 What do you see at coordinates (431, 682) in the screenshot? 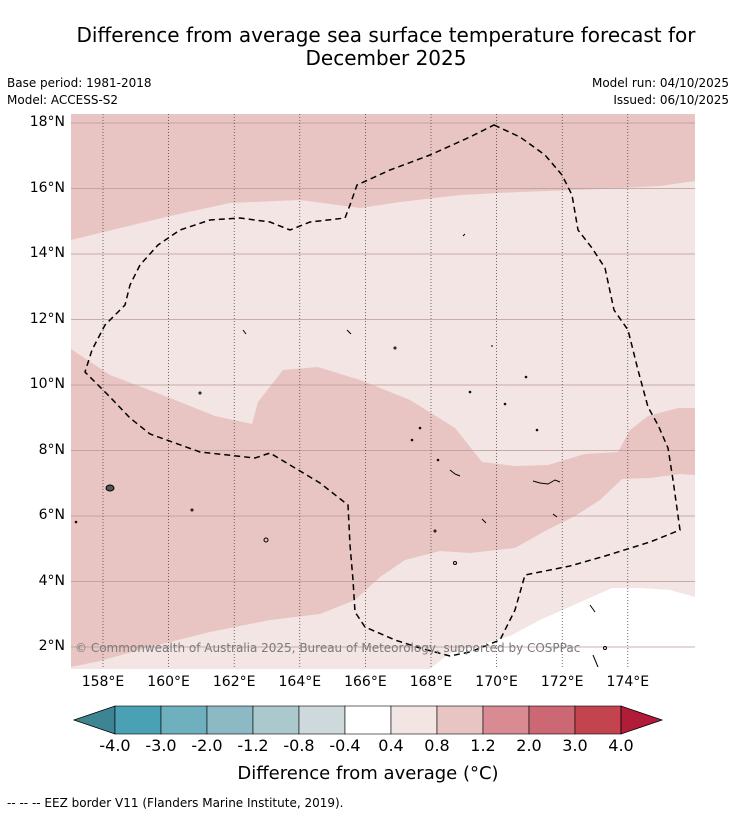
I see `x-tick-label: 168°E` at bounding box center [431, 682].